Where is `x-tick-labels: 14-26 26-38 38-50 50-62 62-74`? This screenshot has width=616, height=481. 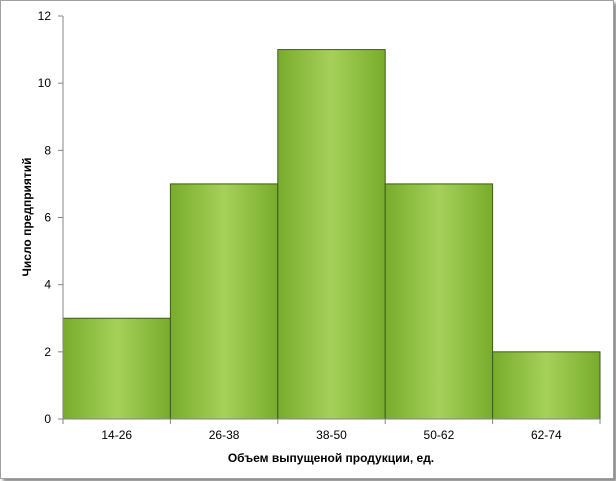 x-tick-labels: 14-26 26-38 38-50 50-62 62-74 is located at coordinates (331, 435).